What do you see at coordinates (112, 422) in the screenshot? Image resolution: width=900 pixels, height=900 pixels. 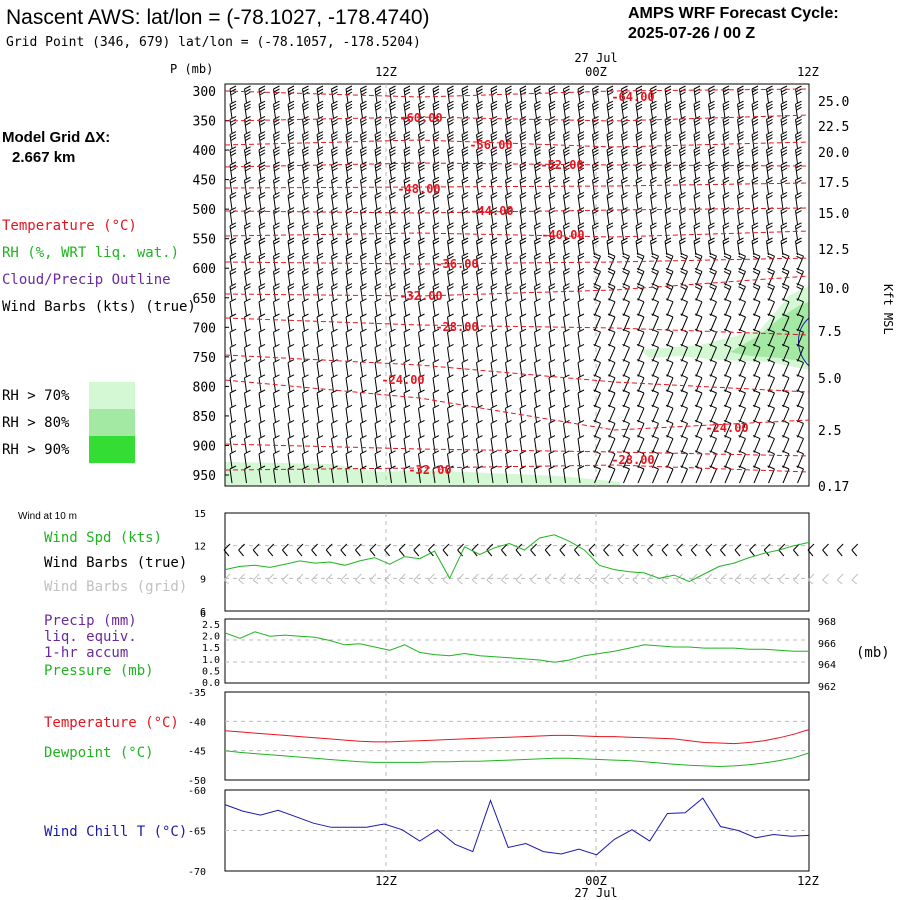 I see `rh-swatch` at bounding box center [112, 422].